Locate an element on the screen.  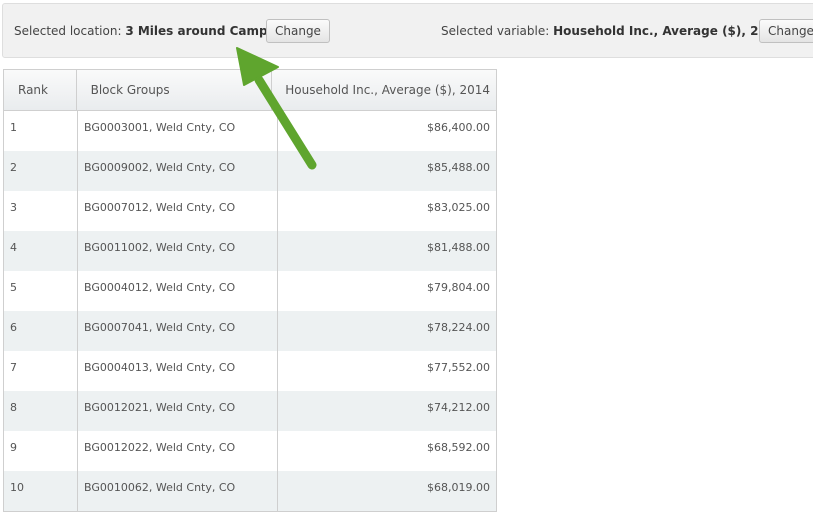
income-cell: $77,552.00 is located at coordinates (458, 367).